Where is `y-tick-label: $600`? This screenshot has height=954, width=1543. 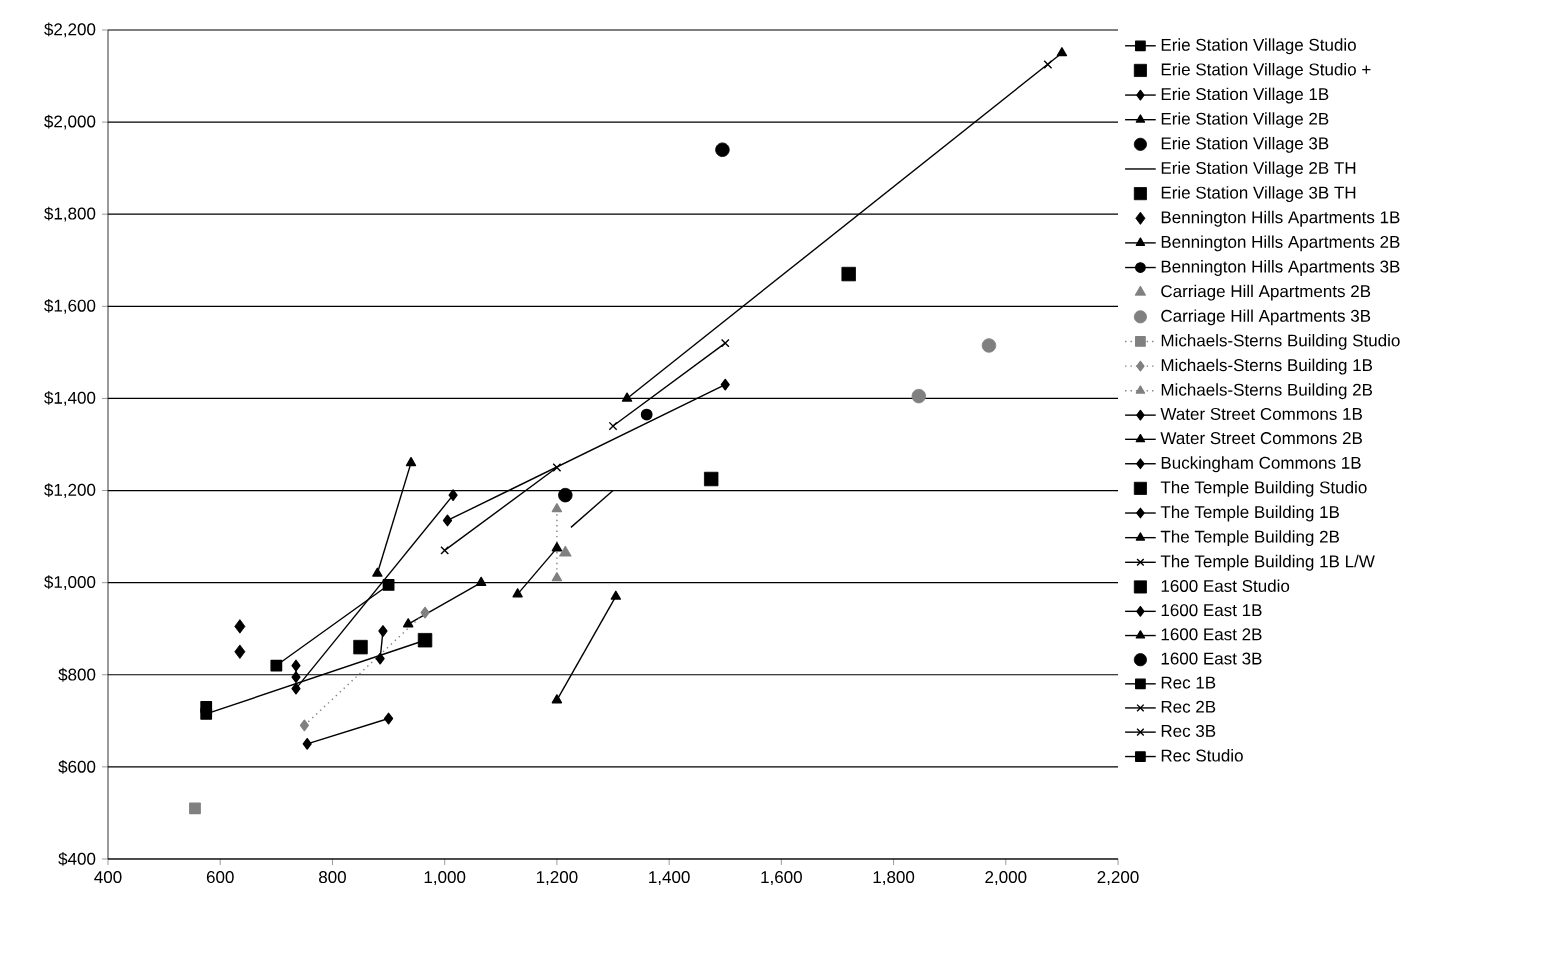
y-tick-label: $600 is located at coordinates (77, 766).